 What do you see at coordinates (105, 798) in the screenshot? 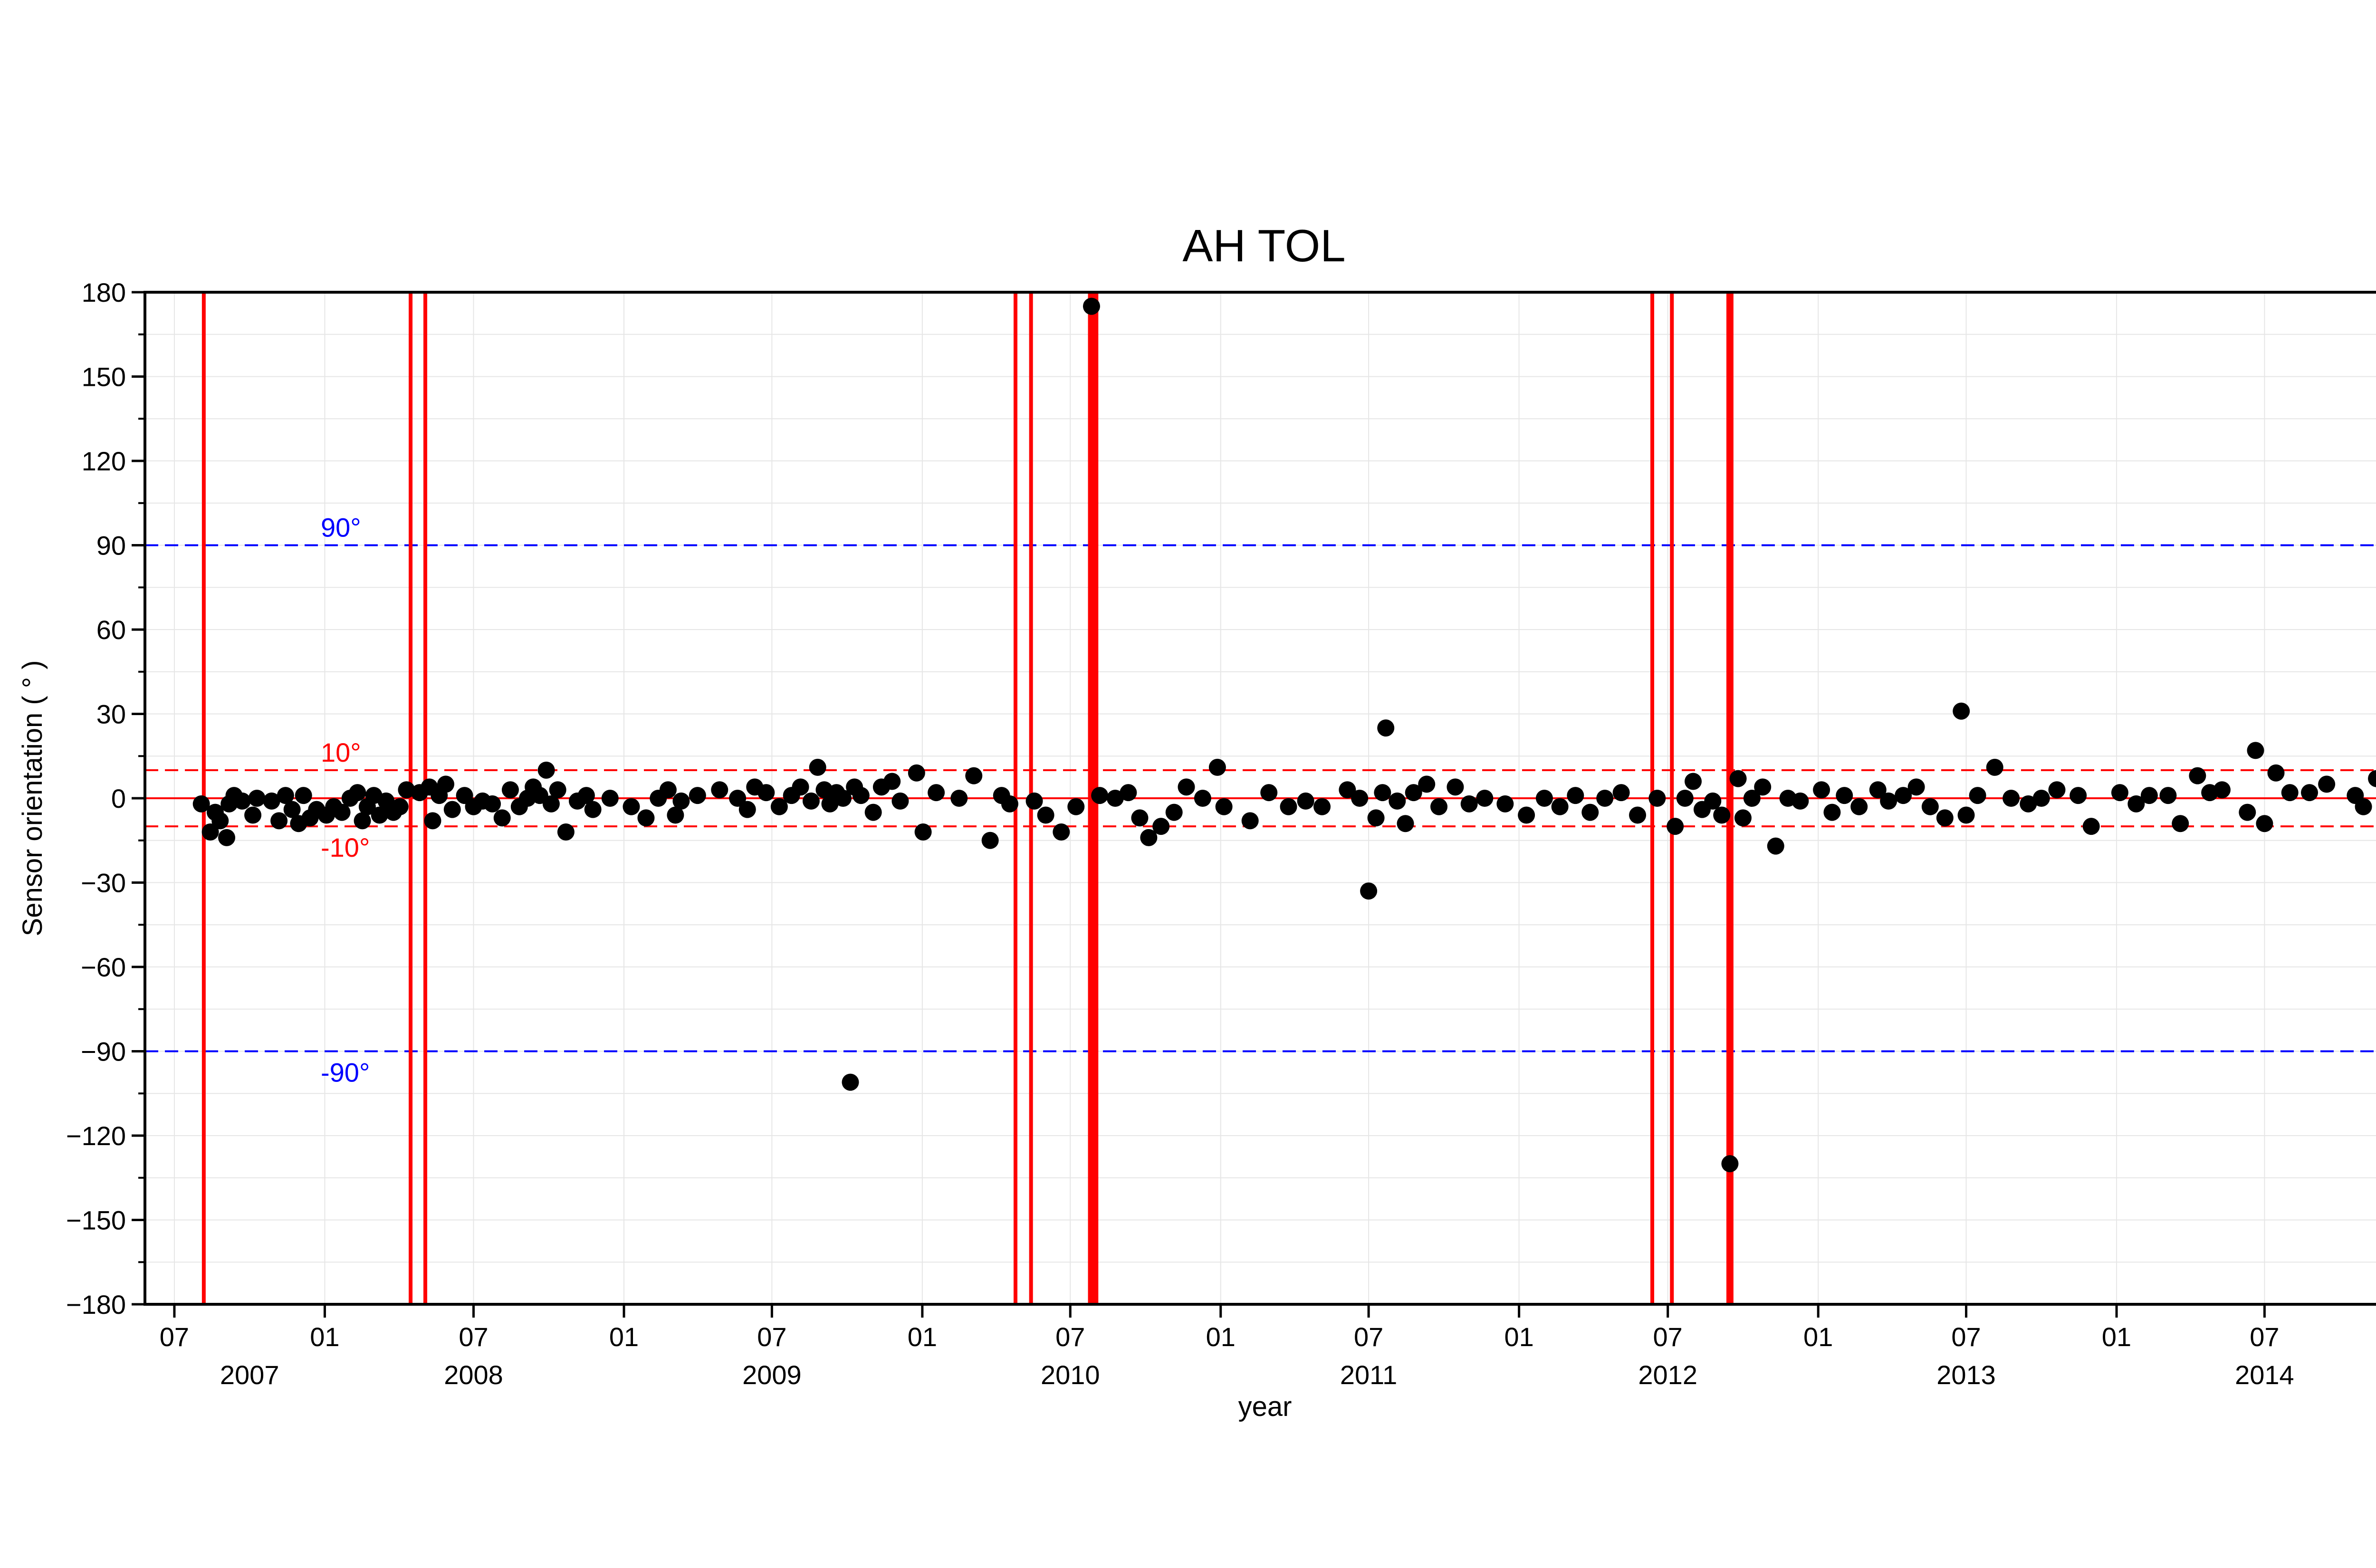
I see `y-axis: 180 150 120 90 60 30 0 −30 −60 −90 −120 −150 −180` at bounding box center [105, 798].